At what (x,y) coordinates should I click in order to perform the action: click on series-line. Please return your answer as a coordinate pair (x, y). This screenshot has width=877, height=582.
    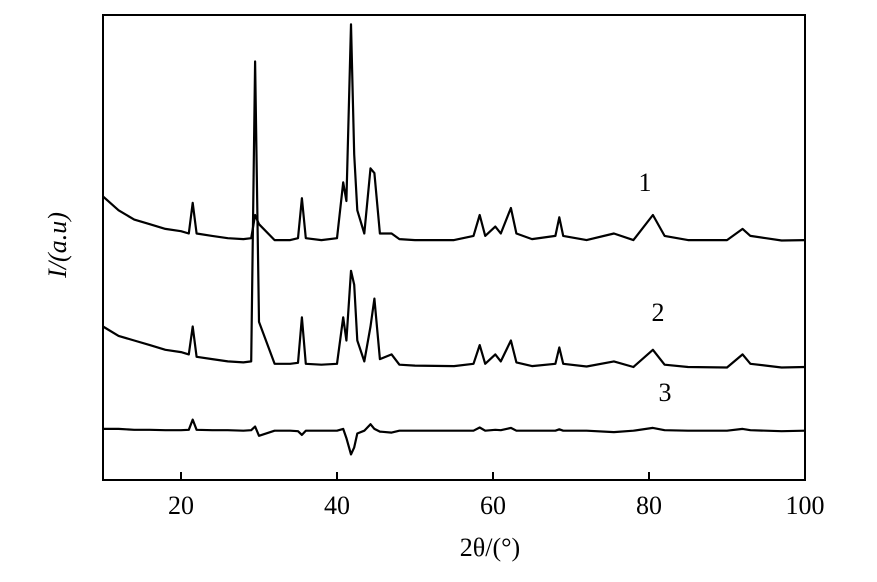
    Looking at the image, I should click on (454, 437).